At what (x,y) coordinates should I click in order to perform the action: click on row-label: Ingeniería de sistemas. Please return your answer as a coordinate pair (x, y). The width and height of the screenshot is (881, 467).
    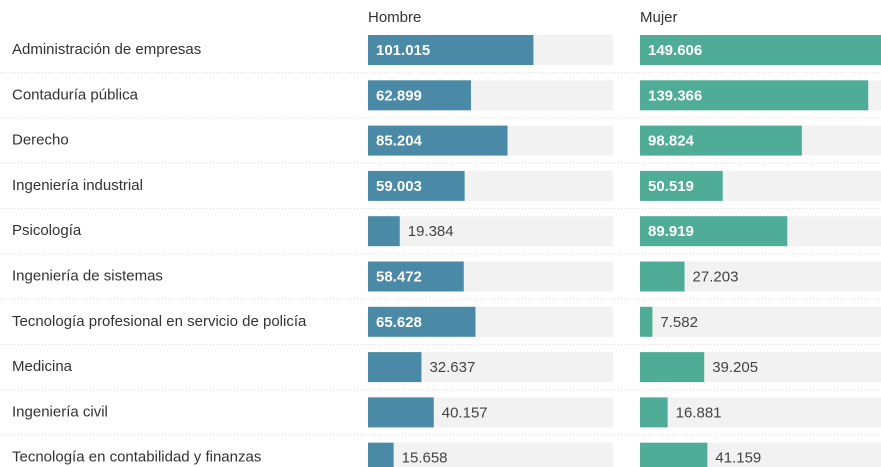
    Looking at the image, I should click on (87, 275).